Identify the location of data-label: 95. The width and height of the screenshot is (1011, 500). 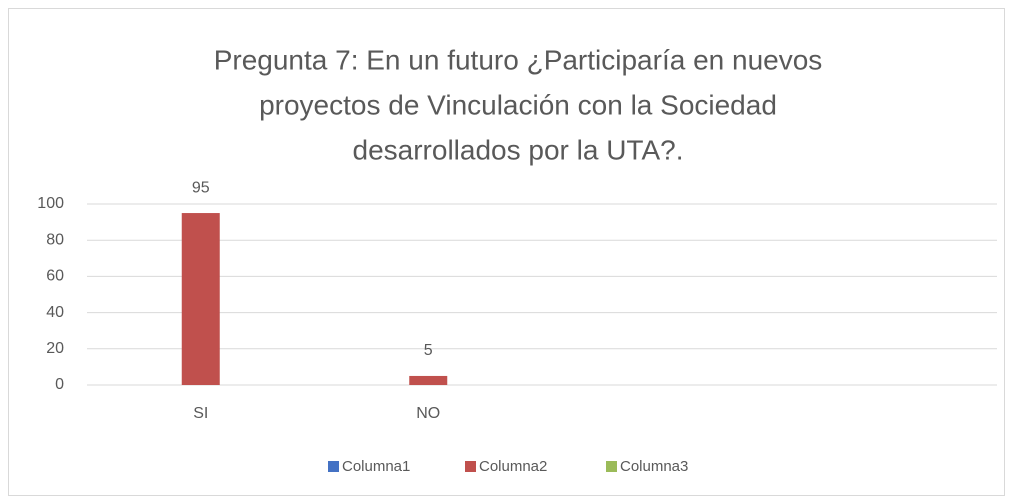
(201, 187).